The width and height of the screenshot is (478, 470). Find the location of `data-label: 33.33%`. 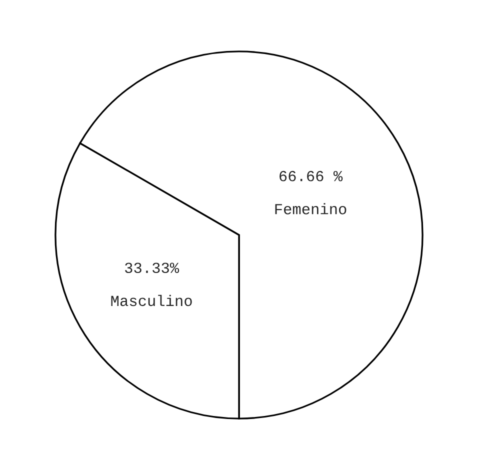

data-label: 33.33% is located at coordinates (152, 268).